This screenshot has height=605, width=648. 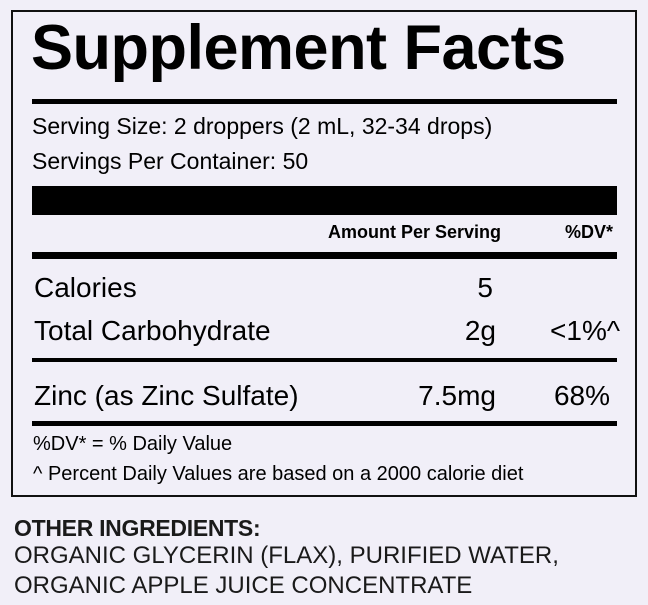 What do you see at coordinates (85, 287) in the screenshot?
I see `row-name: Calories` at bounding box center [85, 287].